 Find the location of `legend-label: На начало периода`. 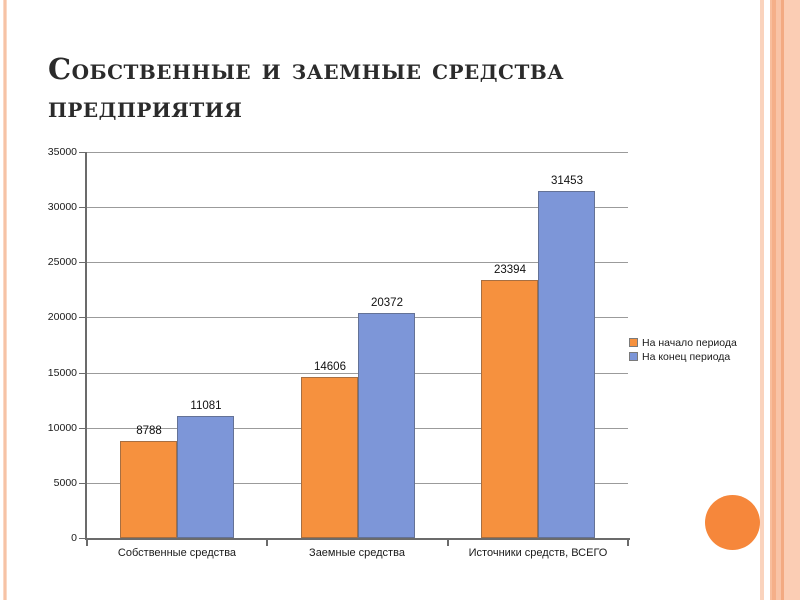

legend-label: На начало периода is located at coordinates (689, 342).